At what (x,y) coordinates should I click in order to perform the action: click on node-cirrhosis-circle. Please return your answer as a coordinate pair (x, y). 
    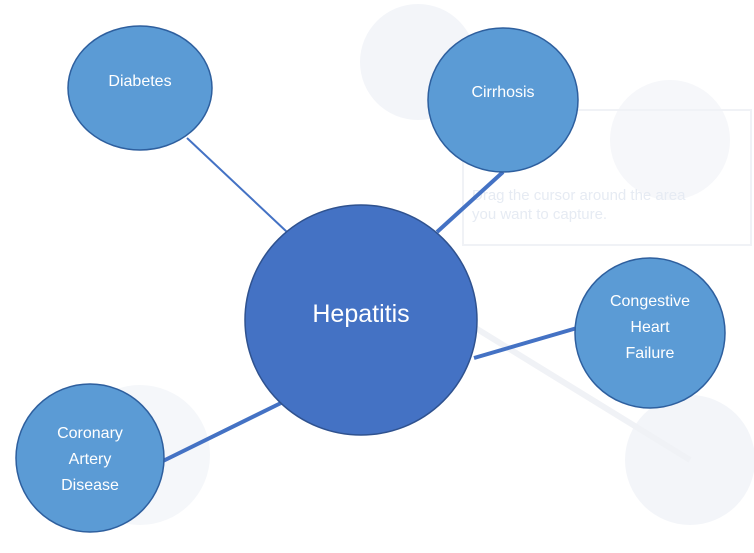
    Looking at the image, I should click on (503, 100).